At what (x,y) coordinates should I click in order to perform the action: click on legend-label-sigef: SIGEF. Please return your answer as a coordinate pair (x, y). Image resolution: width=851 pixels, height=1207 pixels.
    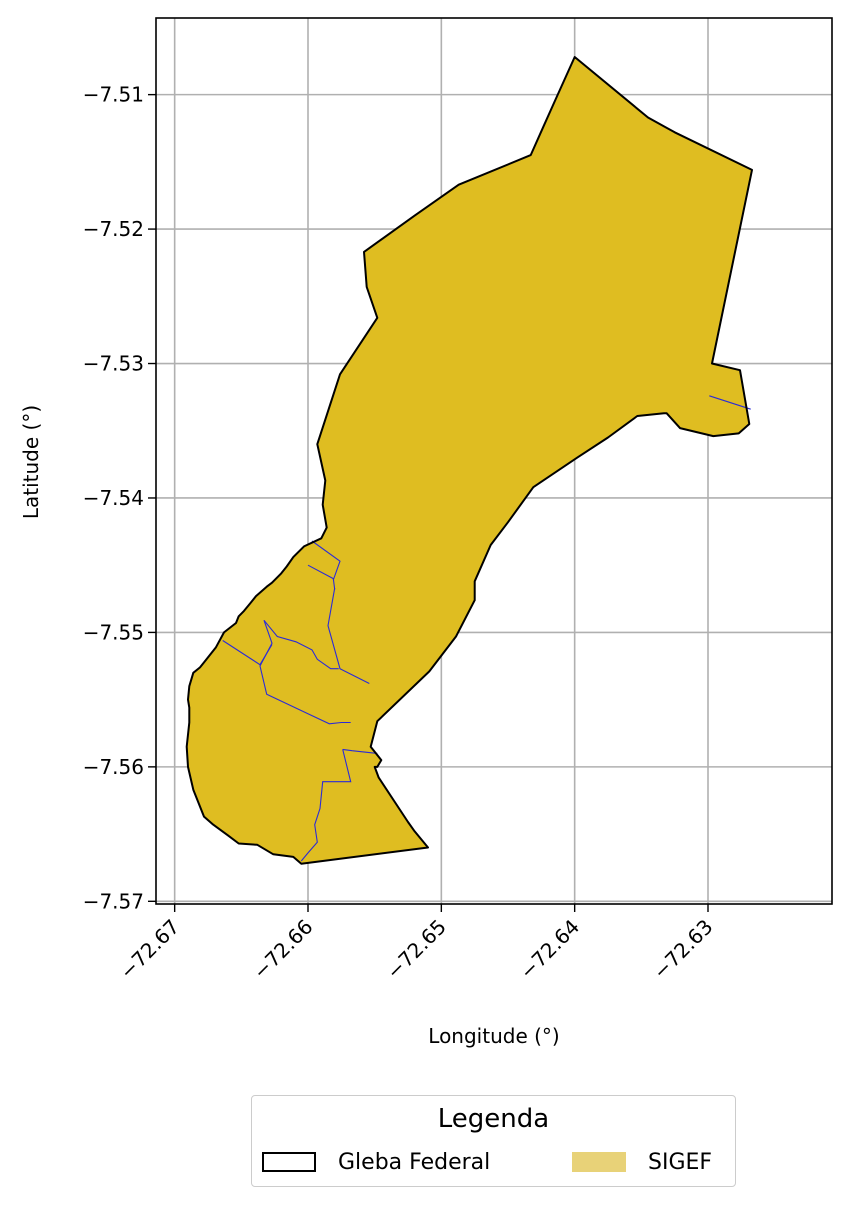
    Looking at the image, I should click on (680, 1162).